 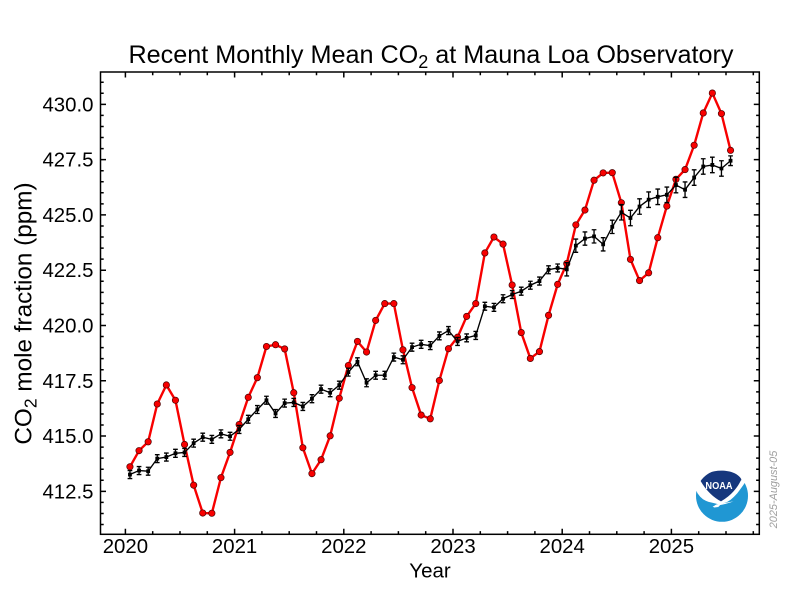 What do you see at coordinates (234, 547) in the screenshot?
I see `svg-text: 2021` at bounding box center [234, 547].